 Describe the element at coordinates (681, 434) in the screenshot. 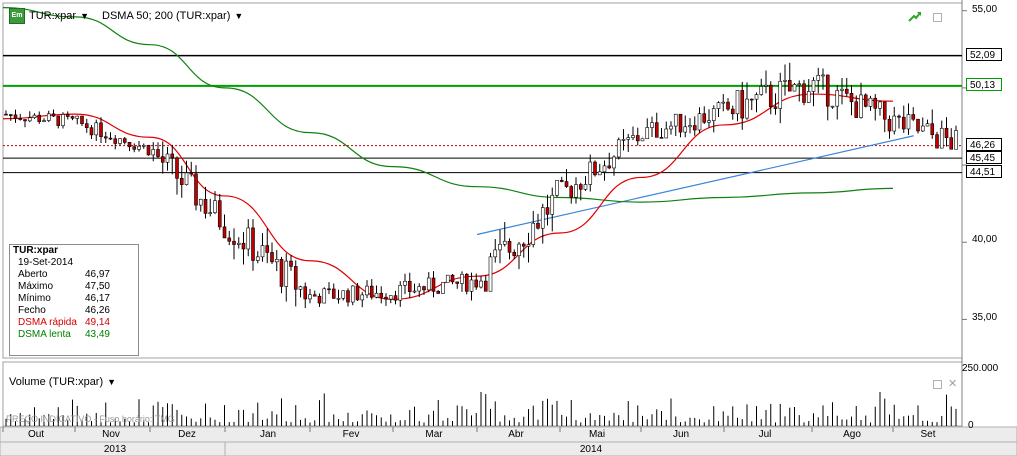

I see `month-label: Jun` at that location.